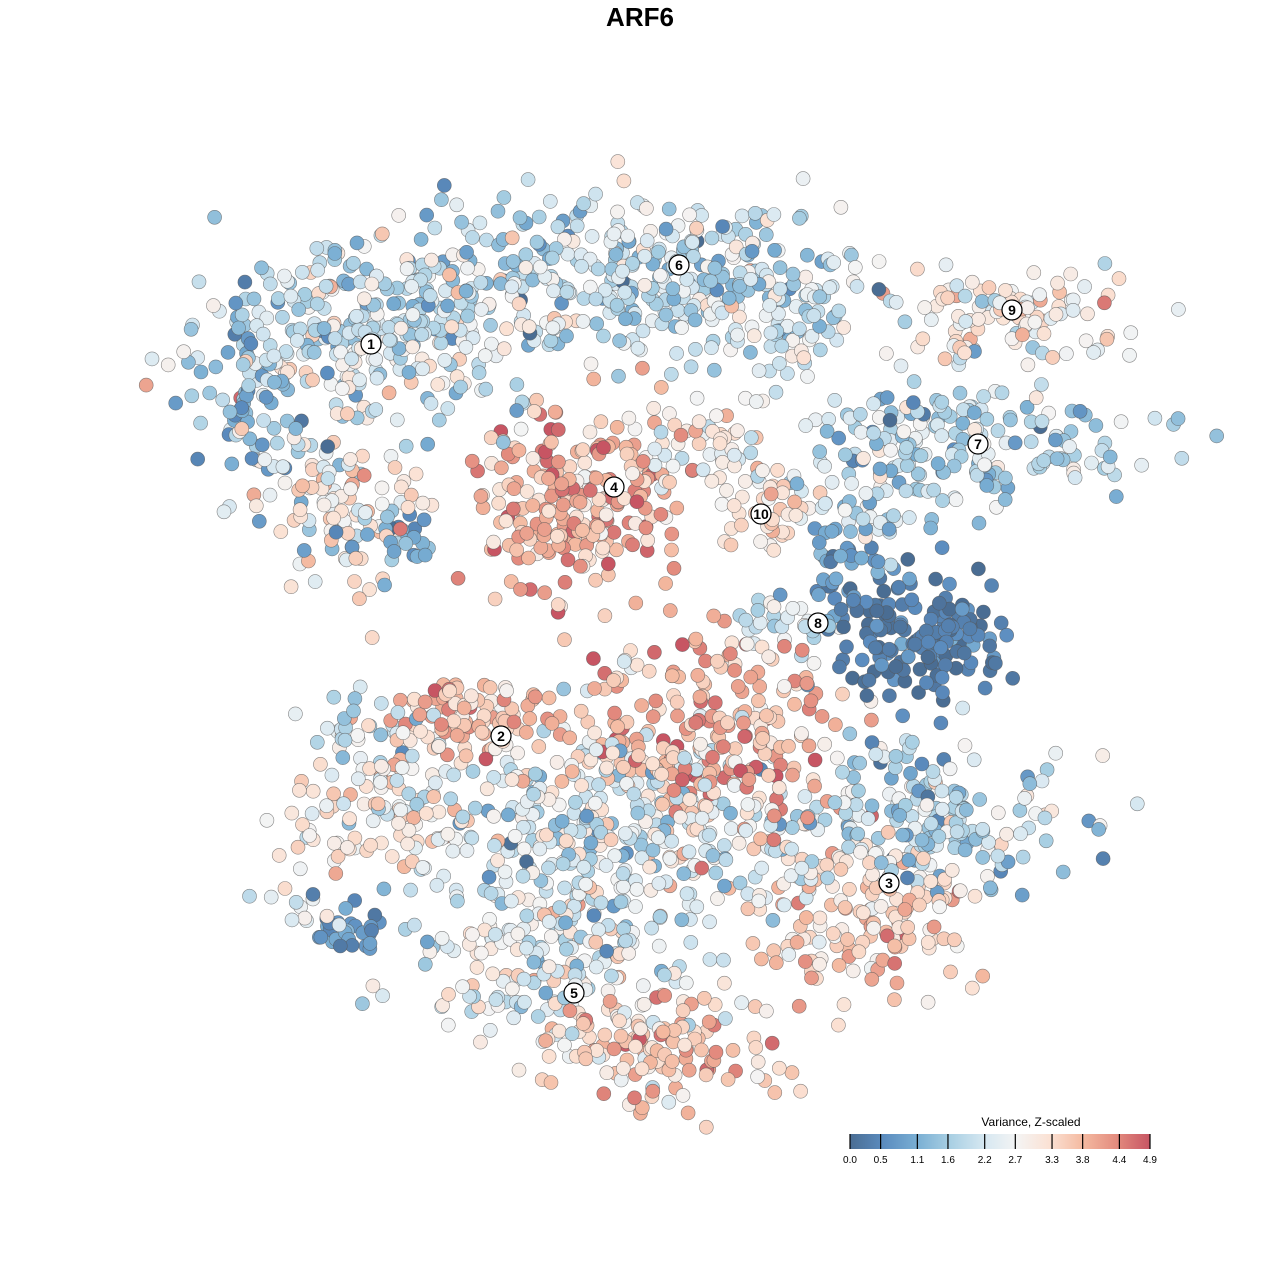  Describe the element at coordinates (614, 487) in the screenshot. I see `cluster-label-4: 4` at that location.